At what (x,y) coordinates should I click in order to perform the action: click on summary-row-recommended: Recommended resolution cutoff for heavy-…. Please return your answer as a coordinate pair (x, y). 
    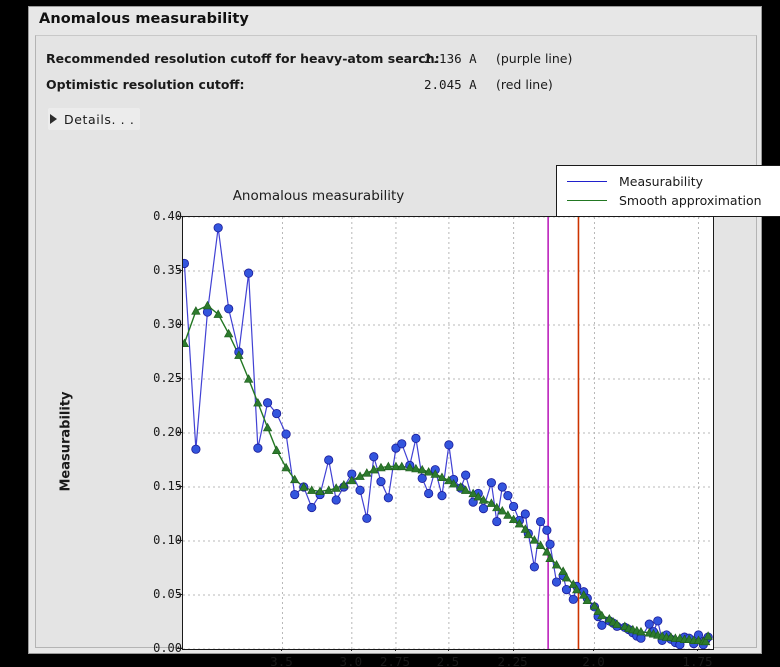
    Looking at the image, I should click on (396, 59).